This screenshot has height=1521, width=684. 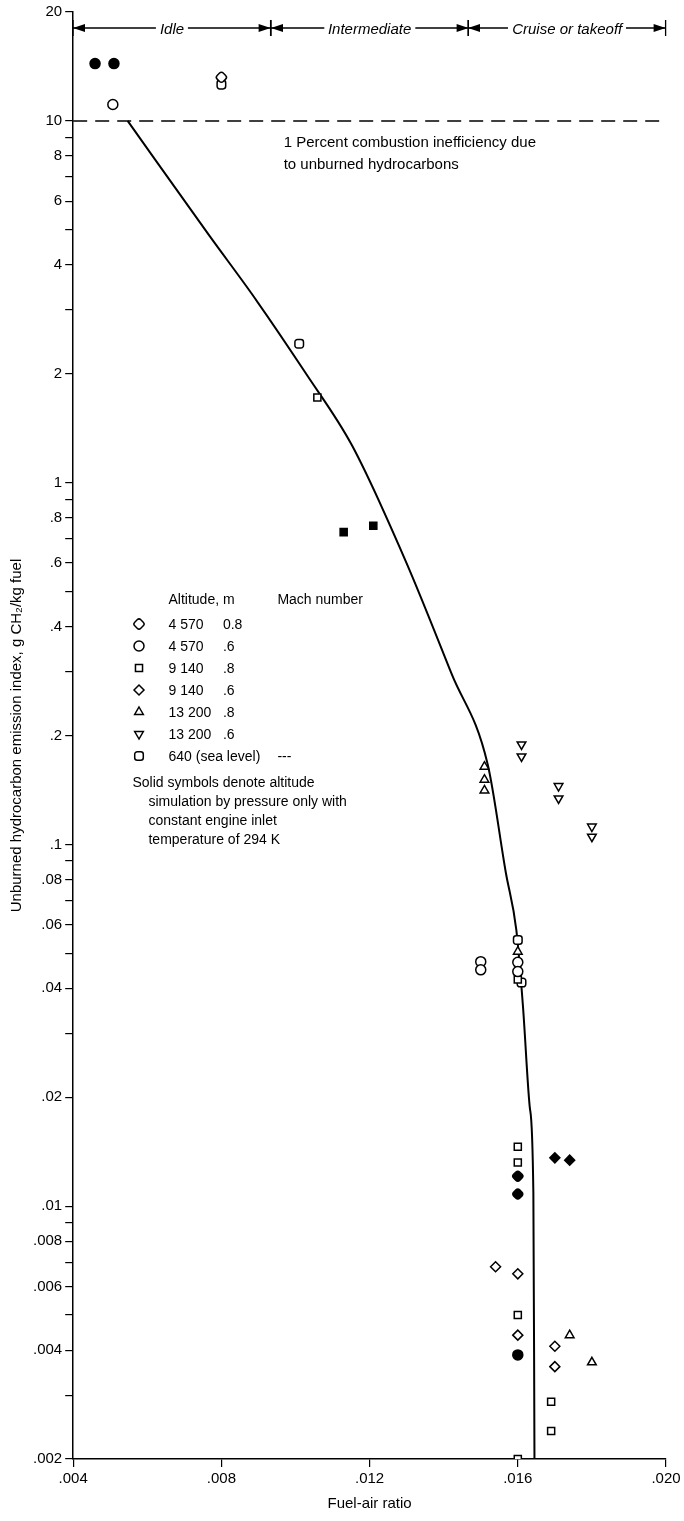 I want to click on y-tick-label: .6, so click(x=56, y=562).